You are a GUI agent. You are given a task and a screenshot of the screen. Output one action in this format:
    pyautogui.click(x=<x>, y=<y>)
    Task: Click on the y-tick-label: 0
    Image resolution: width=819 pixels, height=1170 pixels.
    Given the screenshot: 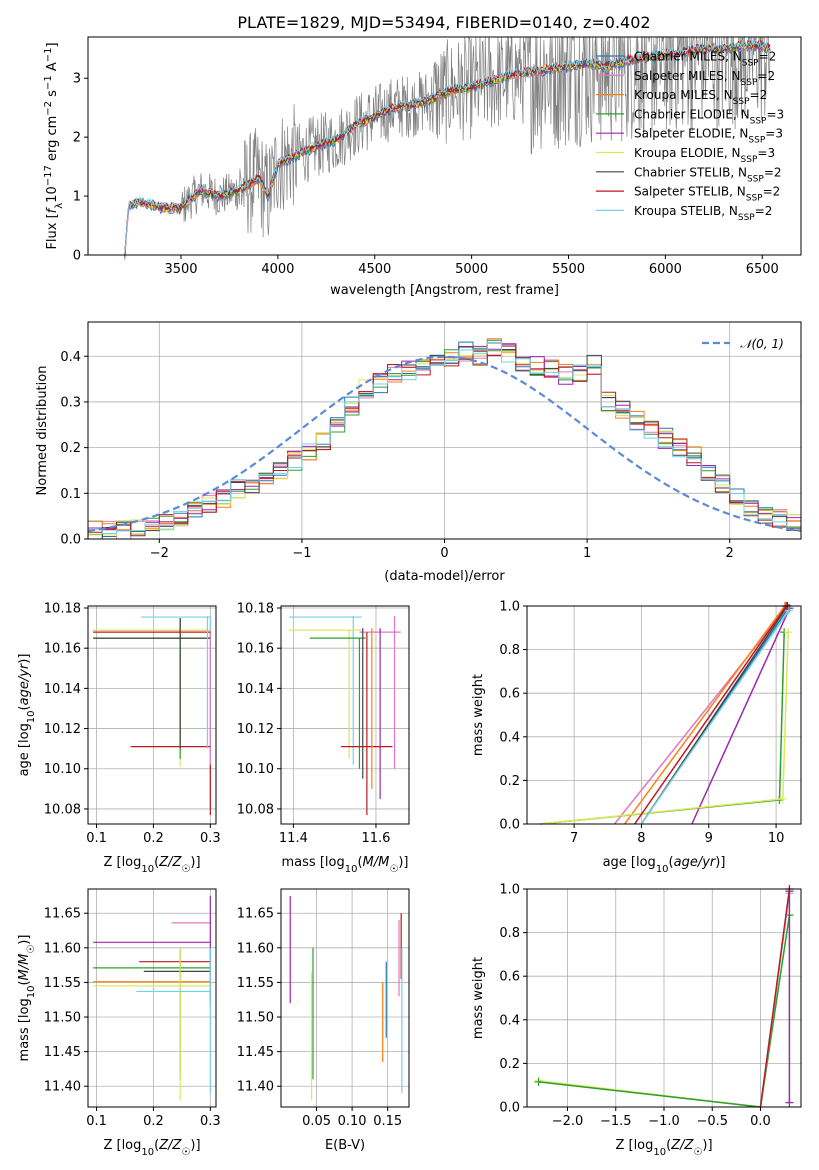 What is the action you would take?
    pyautogui.click(x=77, y=256)
    